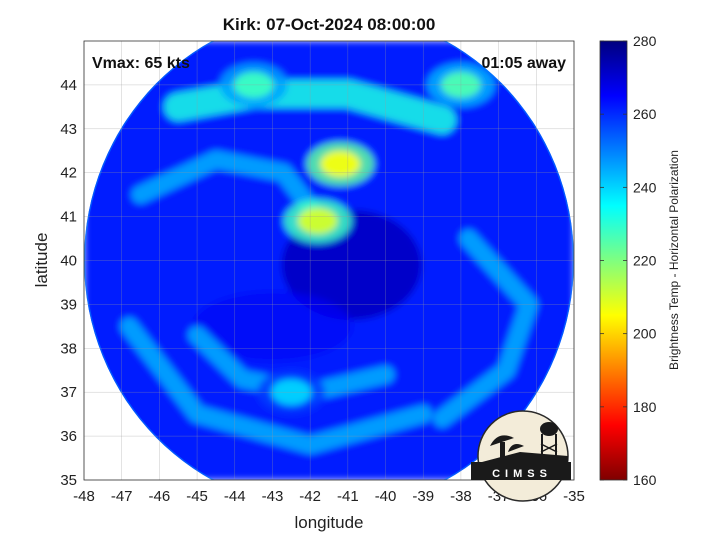  Describe the element at coordinates (645, 187) in the screenshot. I see `colorbar-tick-label: 240` at that location.